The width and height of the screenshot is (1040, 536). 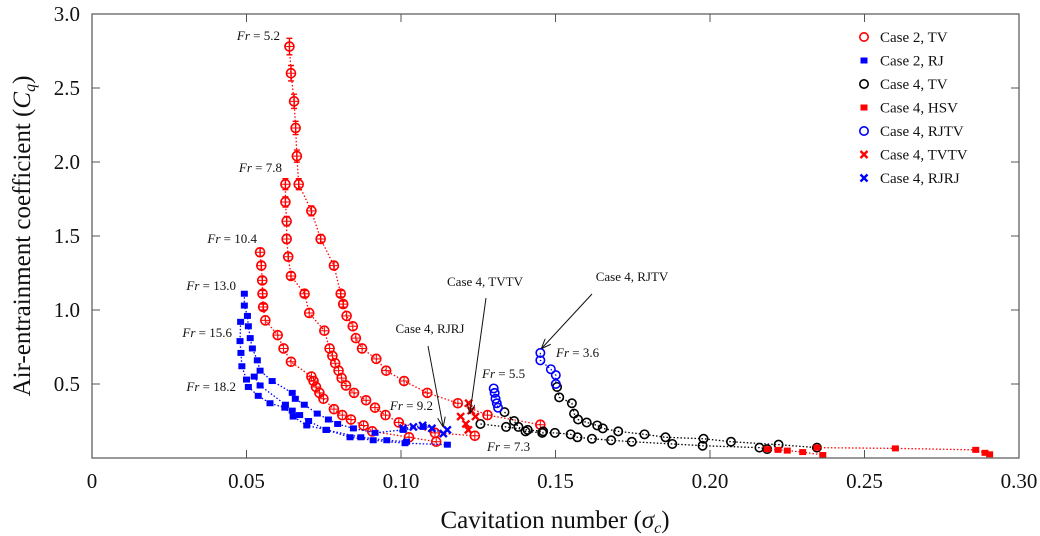 What do you see at coordinates (577, 352) in the screenshot?
I see `fr-label: Fr = 3.6` at bounding box center [577, 352].